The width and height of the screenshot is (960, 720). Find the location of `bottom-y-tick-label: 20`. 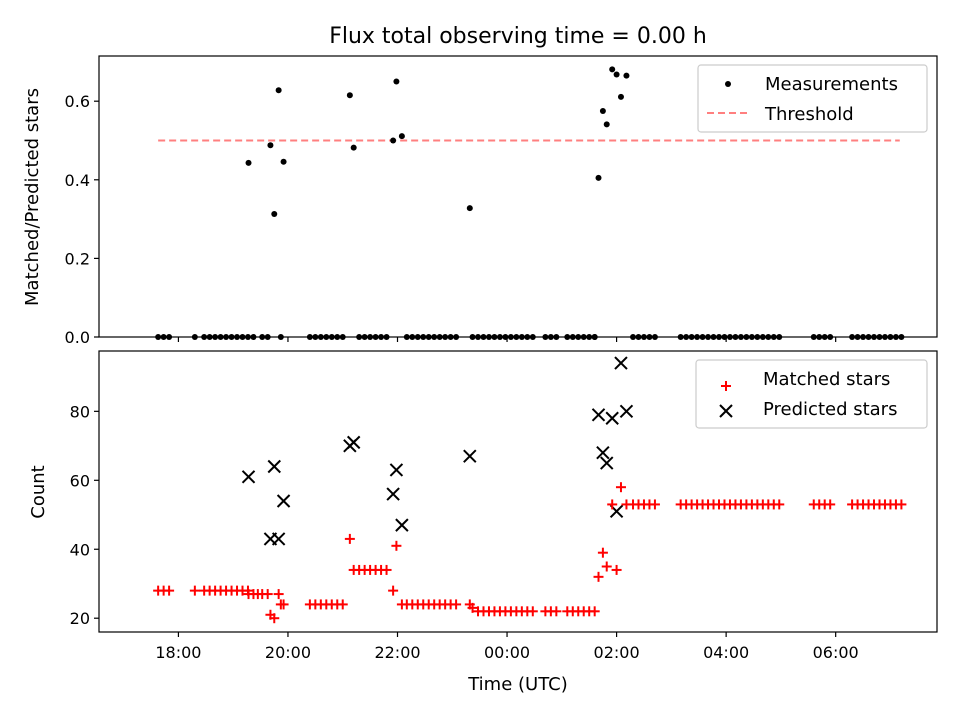

bottom-y-tick-label: 20 is located at coordinates (80, 618).